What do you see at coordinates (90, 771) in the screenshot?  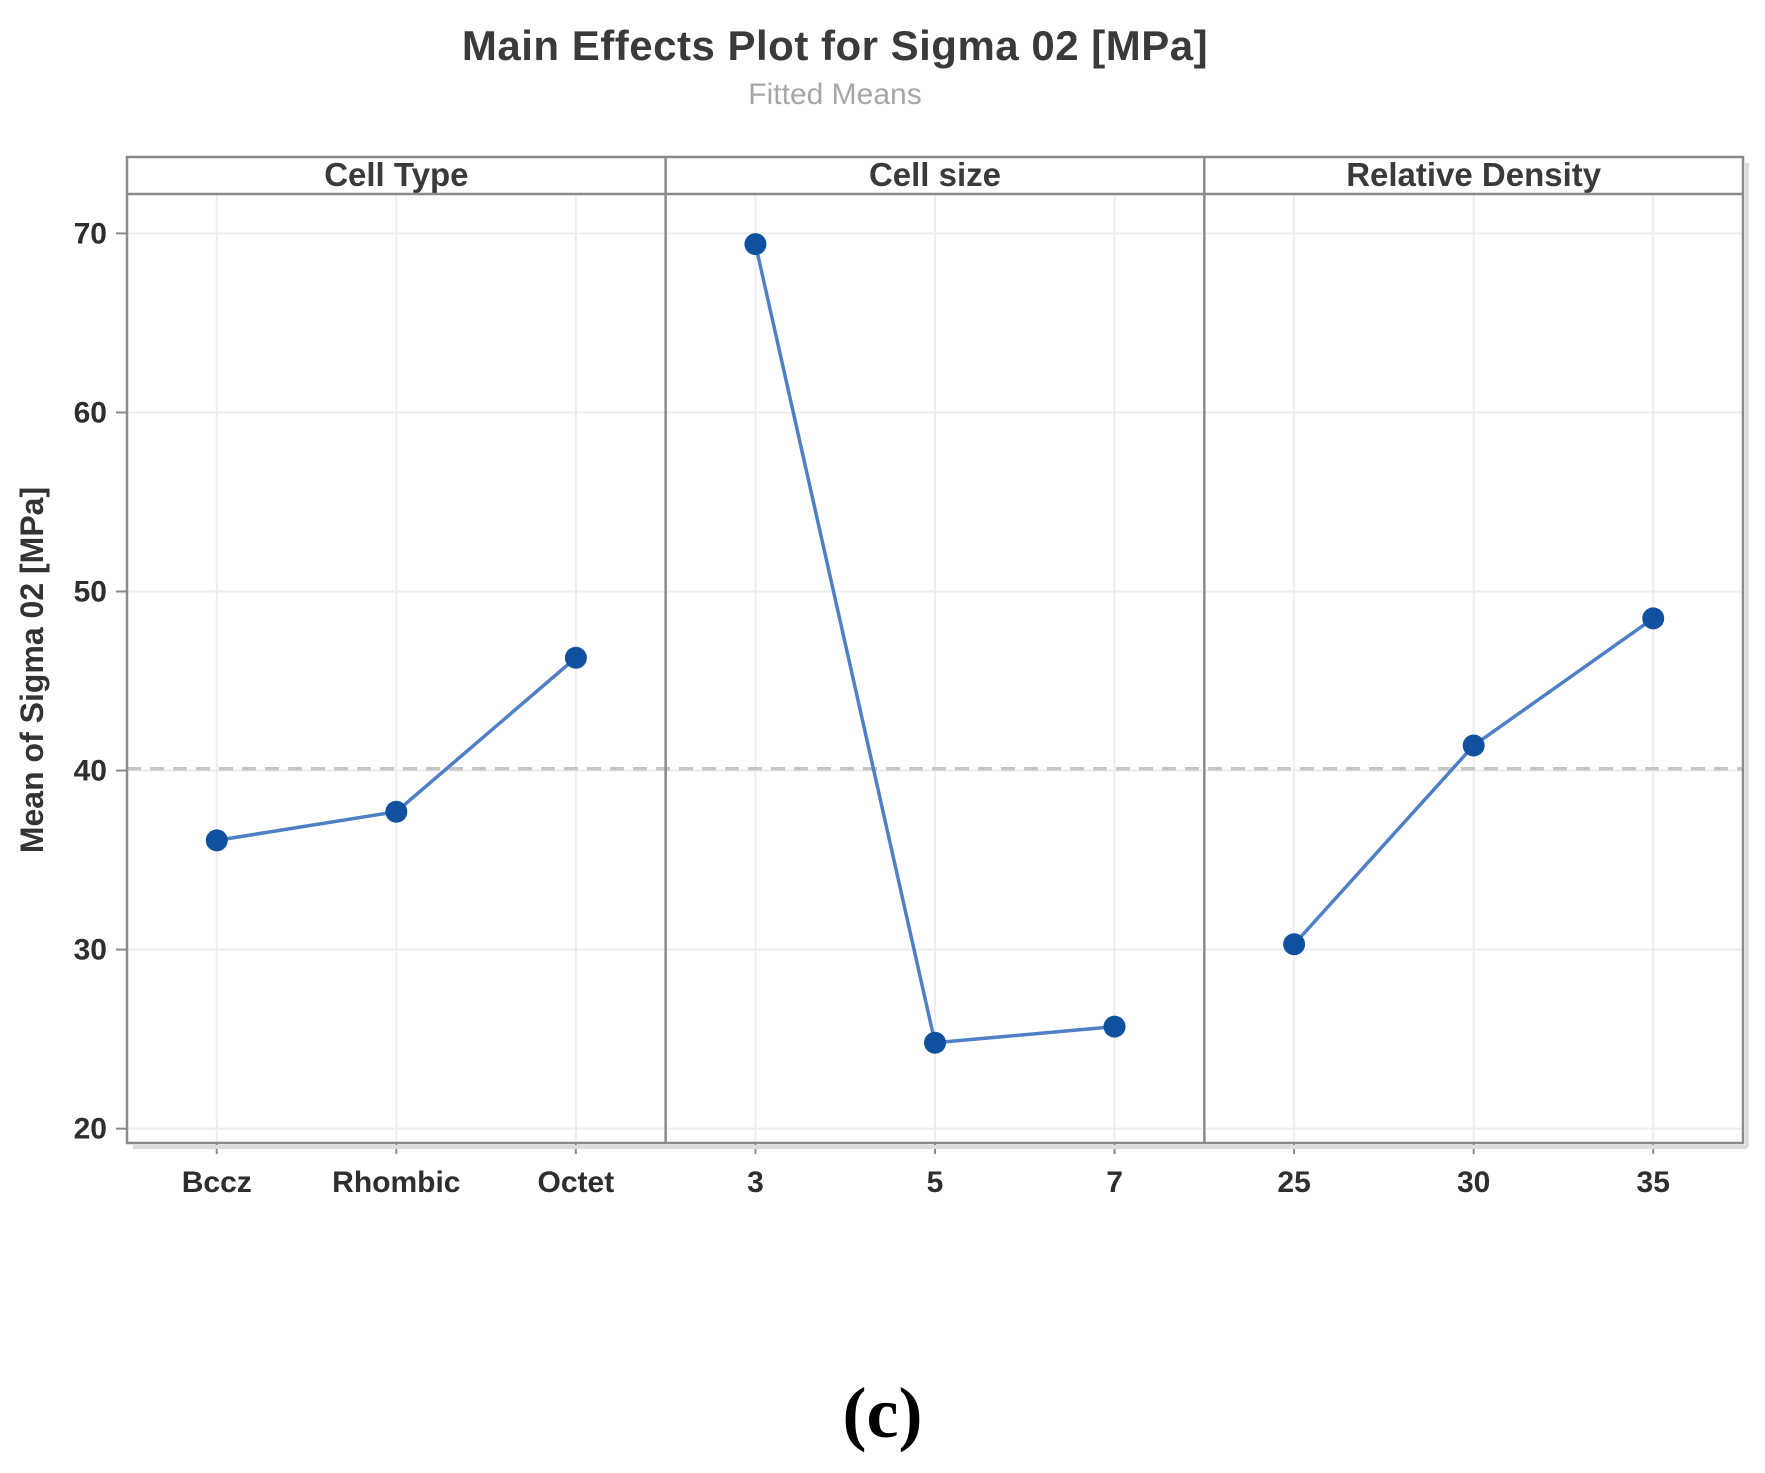 I see `y-tick-label: 40` at bounding box center [90, 771].